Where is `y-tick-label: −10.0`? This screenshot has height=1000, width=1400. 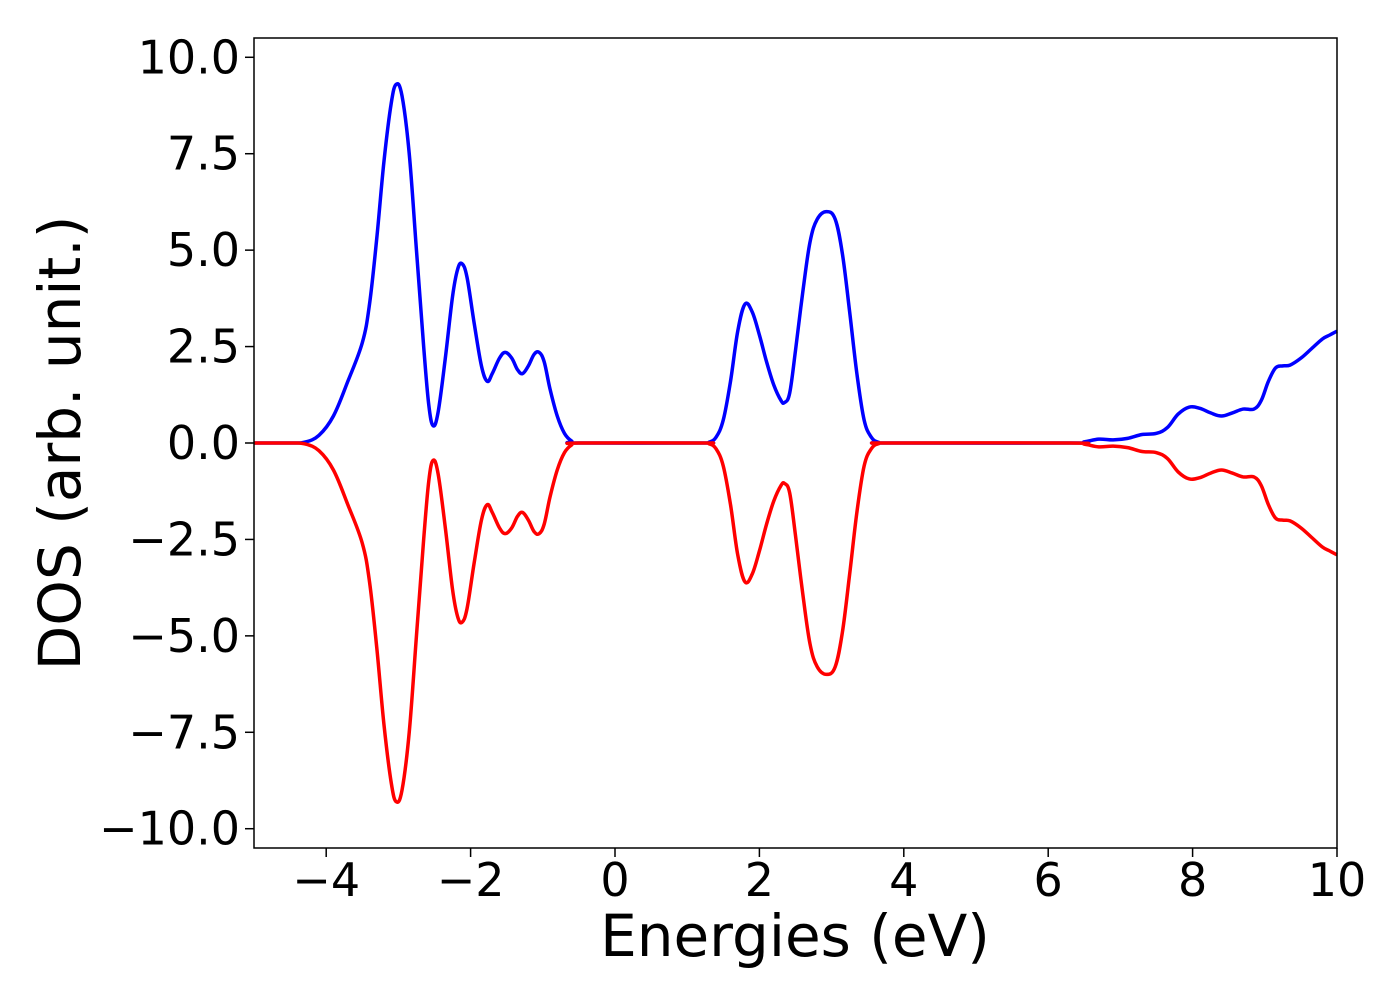 y-tick-label: −10.0 is located at coordinates (169, 829).